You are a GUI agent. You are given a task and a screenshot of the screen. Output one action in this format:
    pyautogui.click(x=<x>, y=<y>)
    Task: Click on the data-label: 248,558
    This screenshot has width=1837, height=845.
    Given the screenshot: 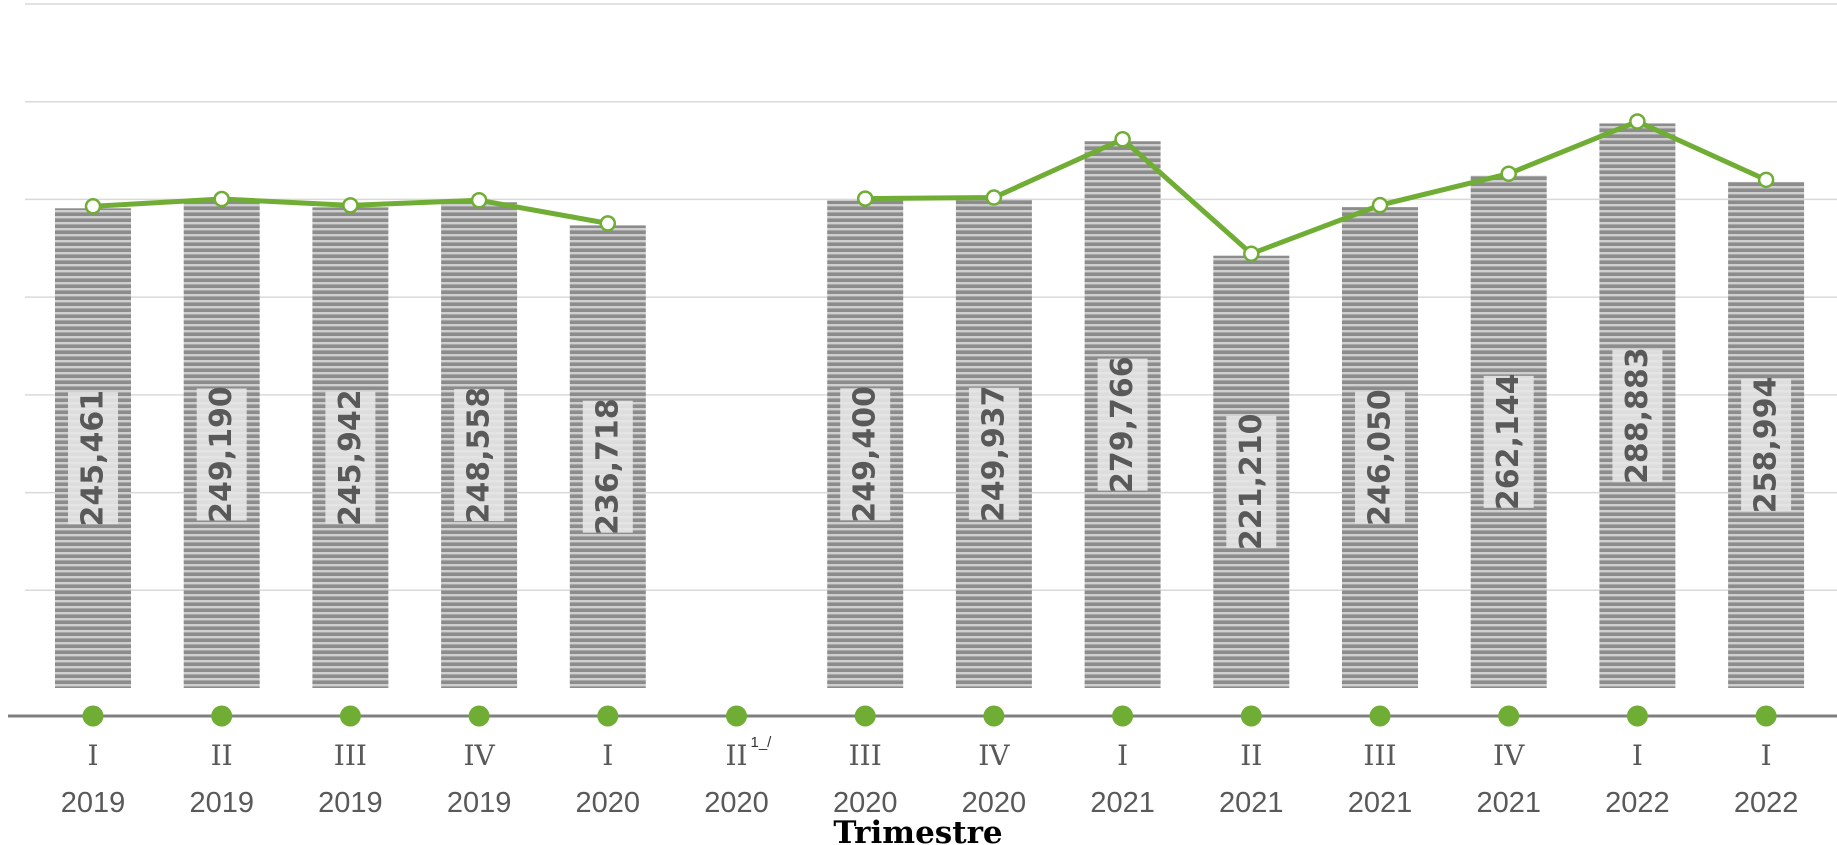 What is the action you would take?
    pyautogui.click(x=479, y=455)
    